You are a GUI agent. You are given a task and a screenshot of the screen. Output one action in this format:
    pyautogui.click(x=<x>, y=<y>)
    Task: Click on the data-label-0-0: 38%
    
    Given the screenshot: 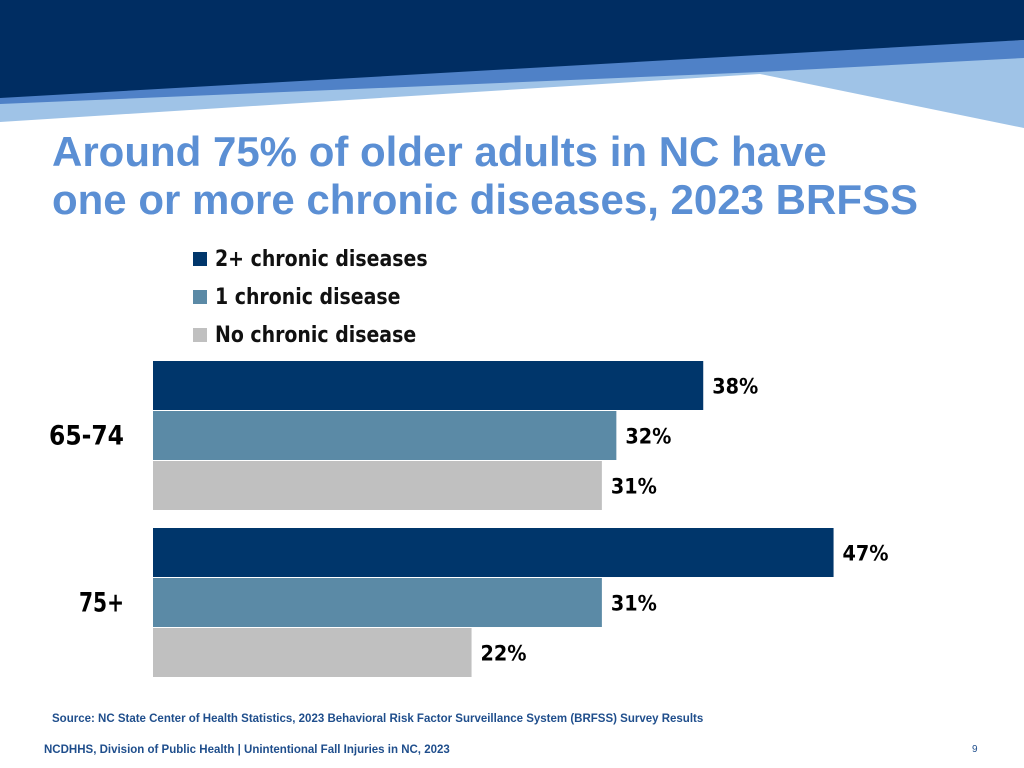 What is the action you would take?
    pyautogui.click(x=735, y=387)
    